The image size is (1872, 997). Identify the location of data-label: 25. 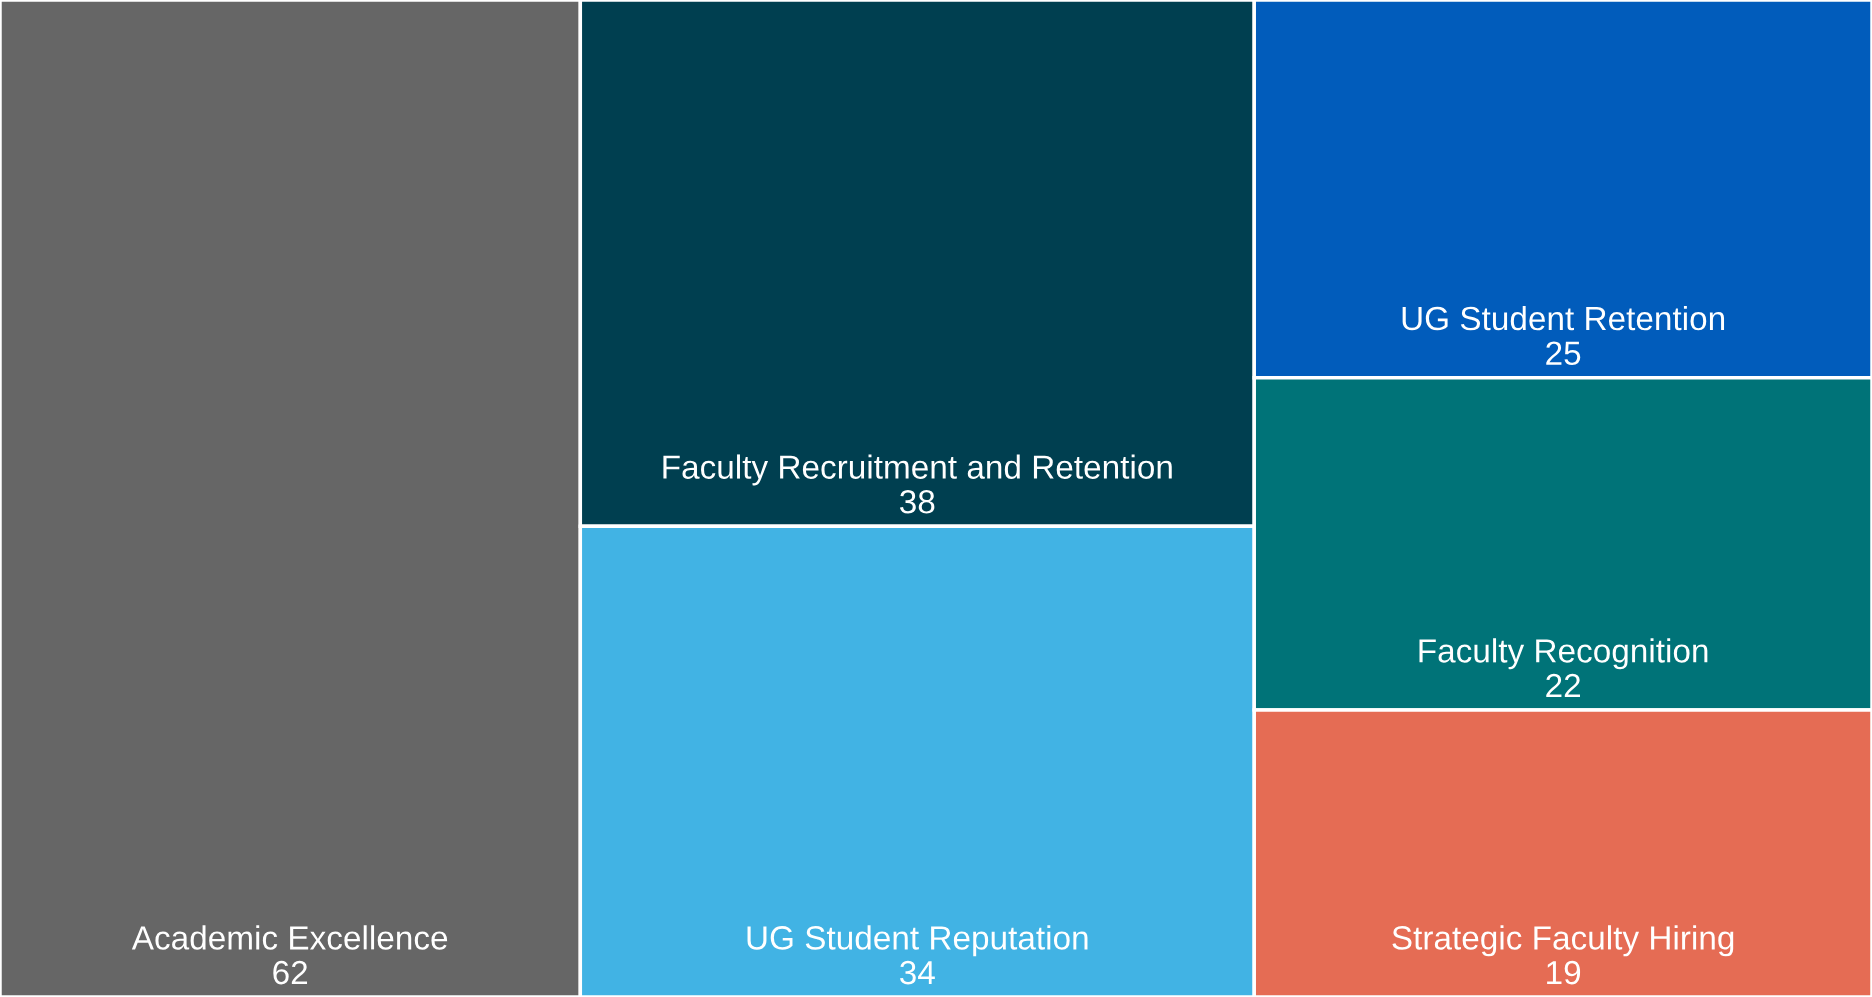
(1563, 353).